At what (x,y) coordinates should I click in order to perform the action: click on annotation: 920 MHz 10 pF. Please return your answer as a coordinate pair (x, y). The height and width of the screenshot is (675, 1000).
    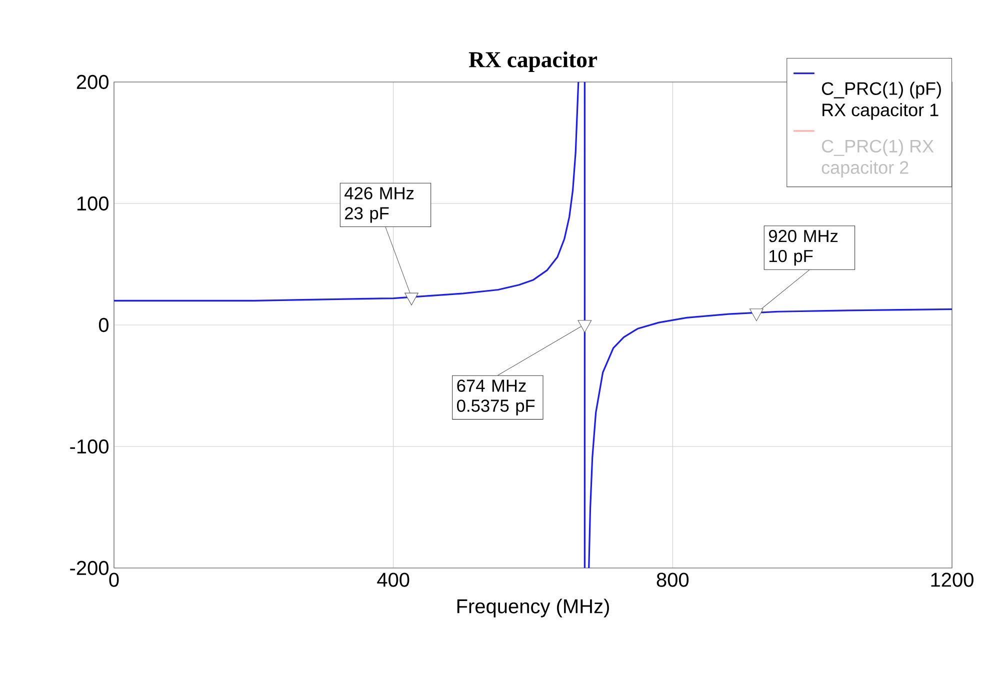
    Looking at the image, I should click on (803, 248).